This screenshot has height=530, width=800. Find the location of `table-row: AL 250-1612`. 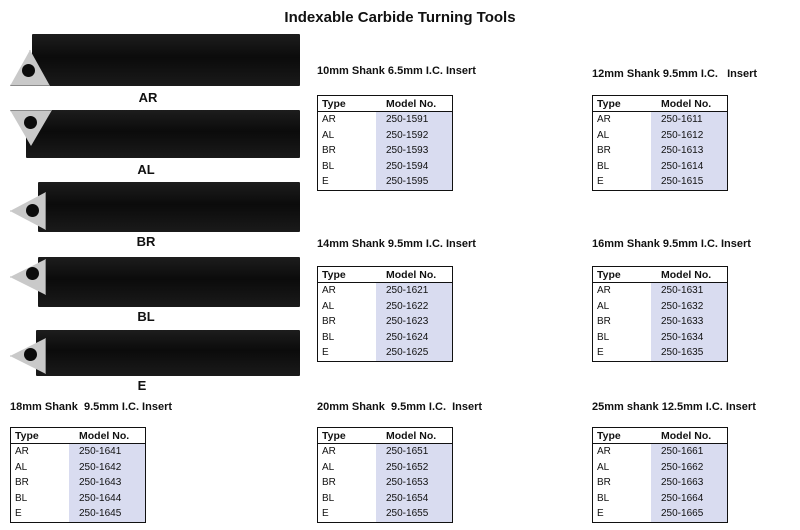

table-row: AL 250-1612 is located at coordinates (660, 135).